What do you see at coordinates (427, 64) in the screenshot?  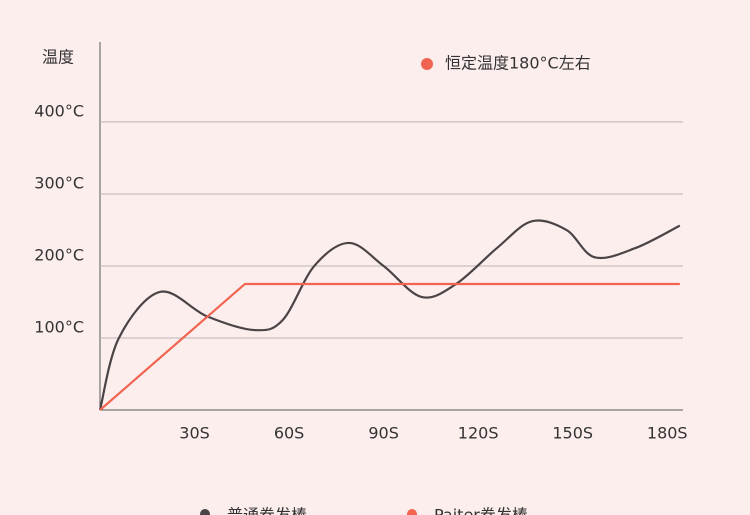 I see `annotation-dot` at bounding box center [427, 64].